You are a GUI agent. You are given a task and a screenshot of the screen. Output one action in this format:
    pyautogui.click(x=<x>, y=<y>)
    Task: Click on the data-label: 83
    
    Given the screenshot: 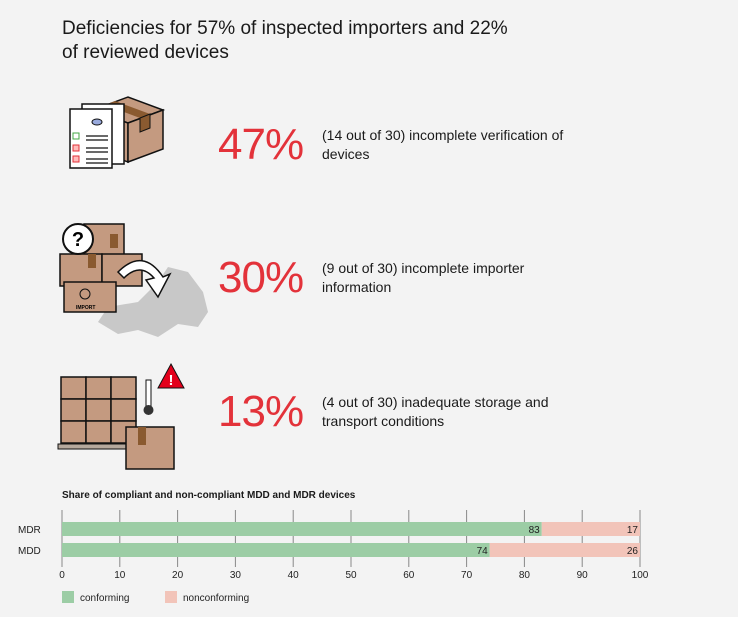 What is the action you would take?
    pyautogui.click(x=535, y=530)
    